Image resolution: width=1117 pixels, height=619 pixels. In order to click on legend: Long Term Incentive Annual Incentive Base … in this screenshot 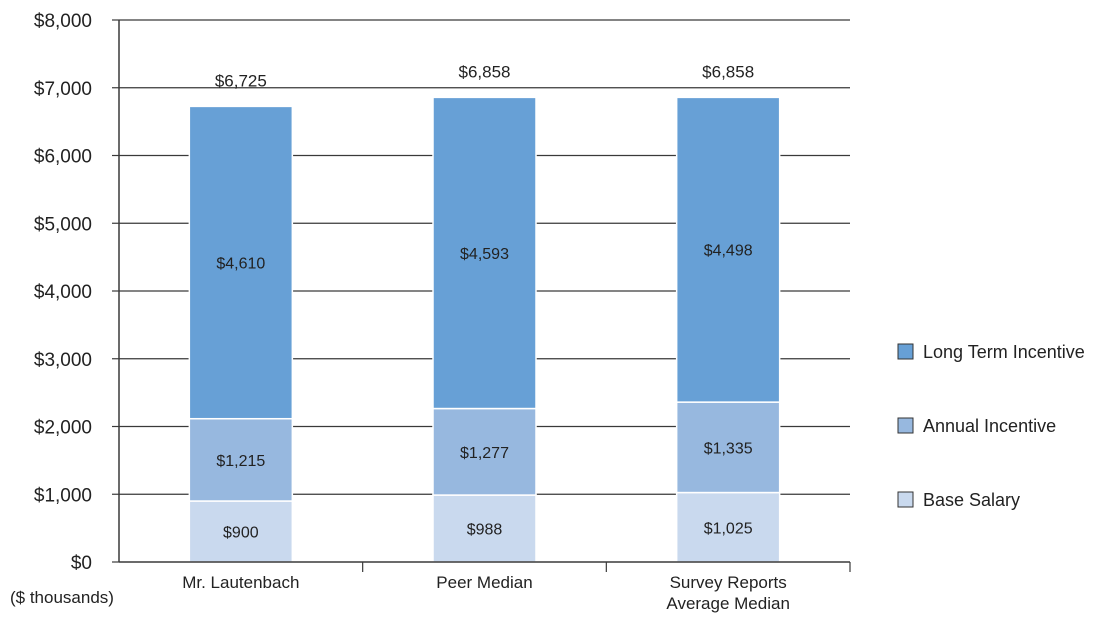, I will do `click(991, 426)`.